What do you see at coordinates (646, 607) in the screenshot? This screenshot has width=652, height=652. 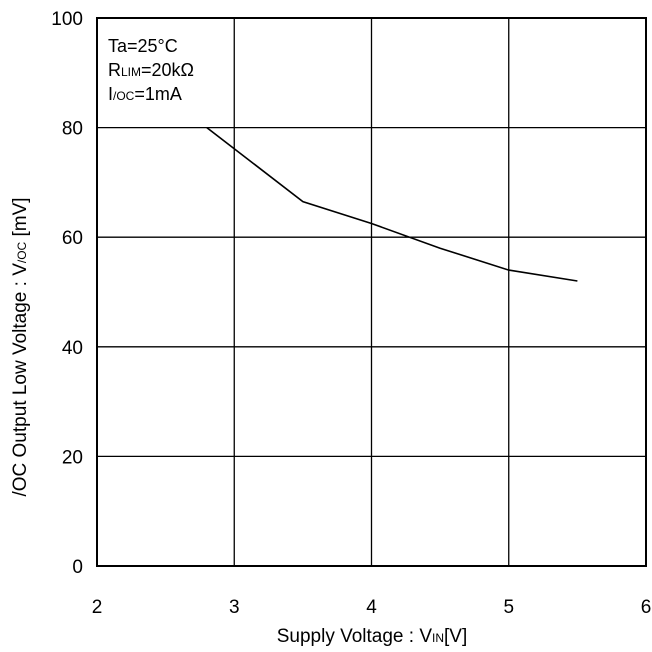 I see `x-tick-label: 6` at bounding box center [646, 607].